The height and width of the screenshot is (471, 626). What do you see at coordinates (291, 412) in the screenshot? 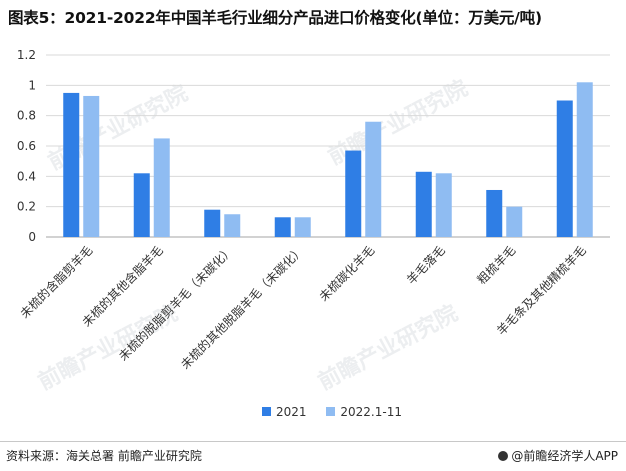
I see `legend-label: 2021` at bounding box center [291, 412].